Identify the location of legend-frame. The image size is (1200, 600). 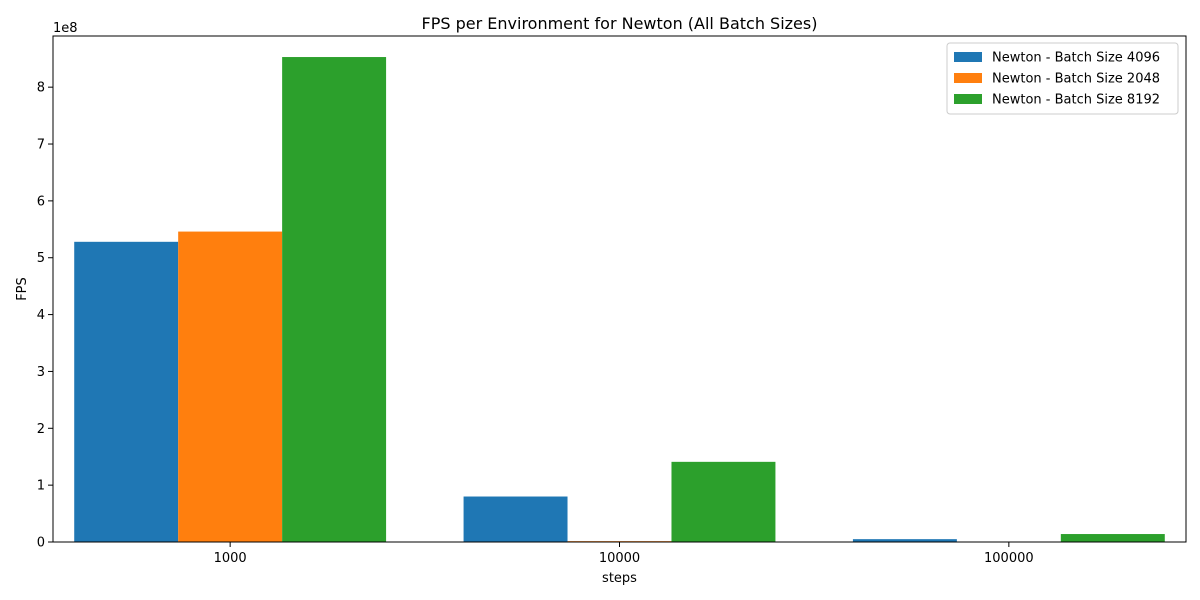
(1062, 78).